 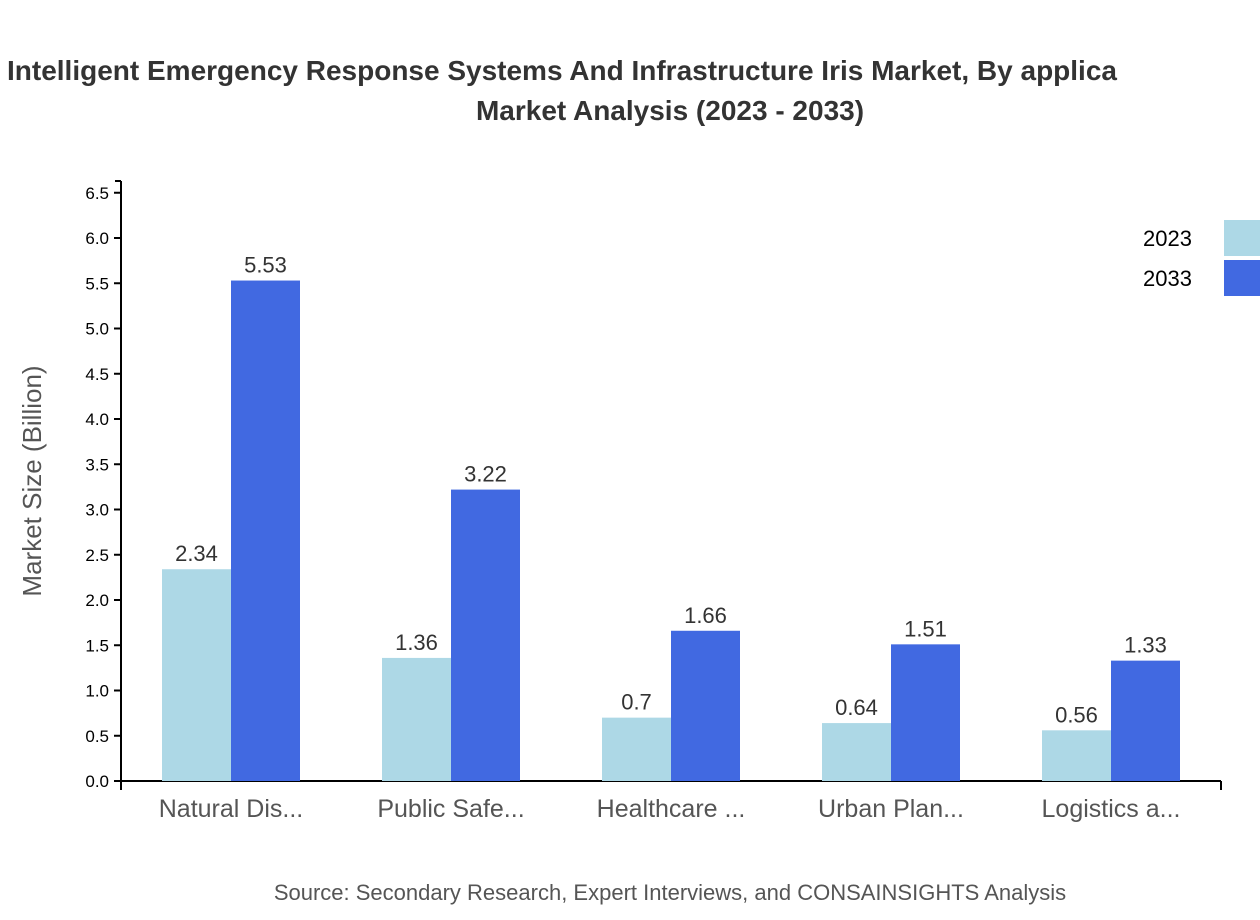 What do you see at coordinates (925, 628) in the screenshot?
I see `bar-value-label: 1.51` at bounding box center [925, 628].